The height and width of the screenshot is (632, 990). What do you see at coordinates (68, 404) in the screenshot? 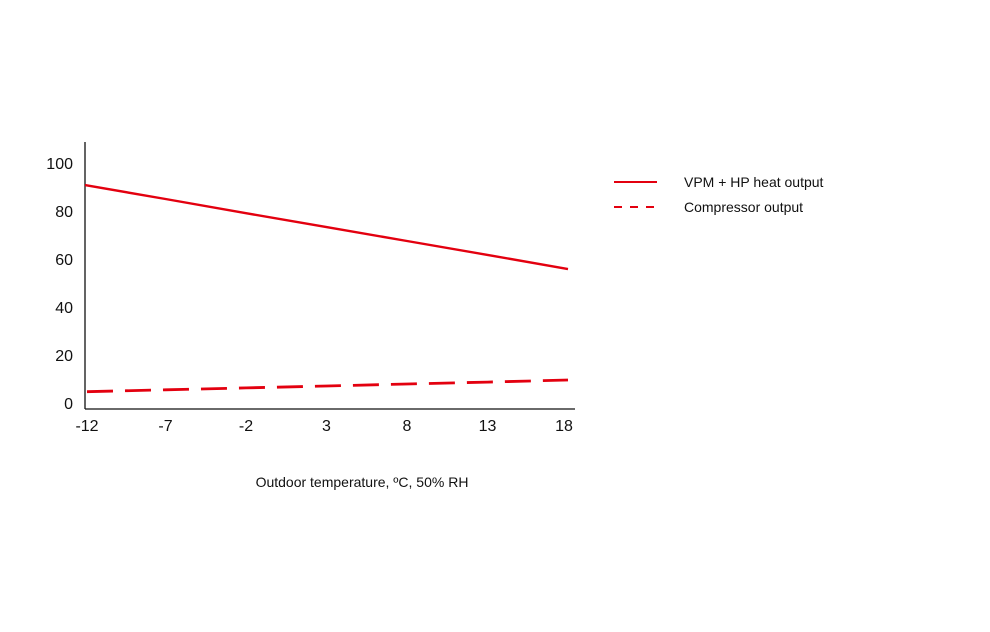
I see `y-tick-label: 0` at bounding box center [68, 404].